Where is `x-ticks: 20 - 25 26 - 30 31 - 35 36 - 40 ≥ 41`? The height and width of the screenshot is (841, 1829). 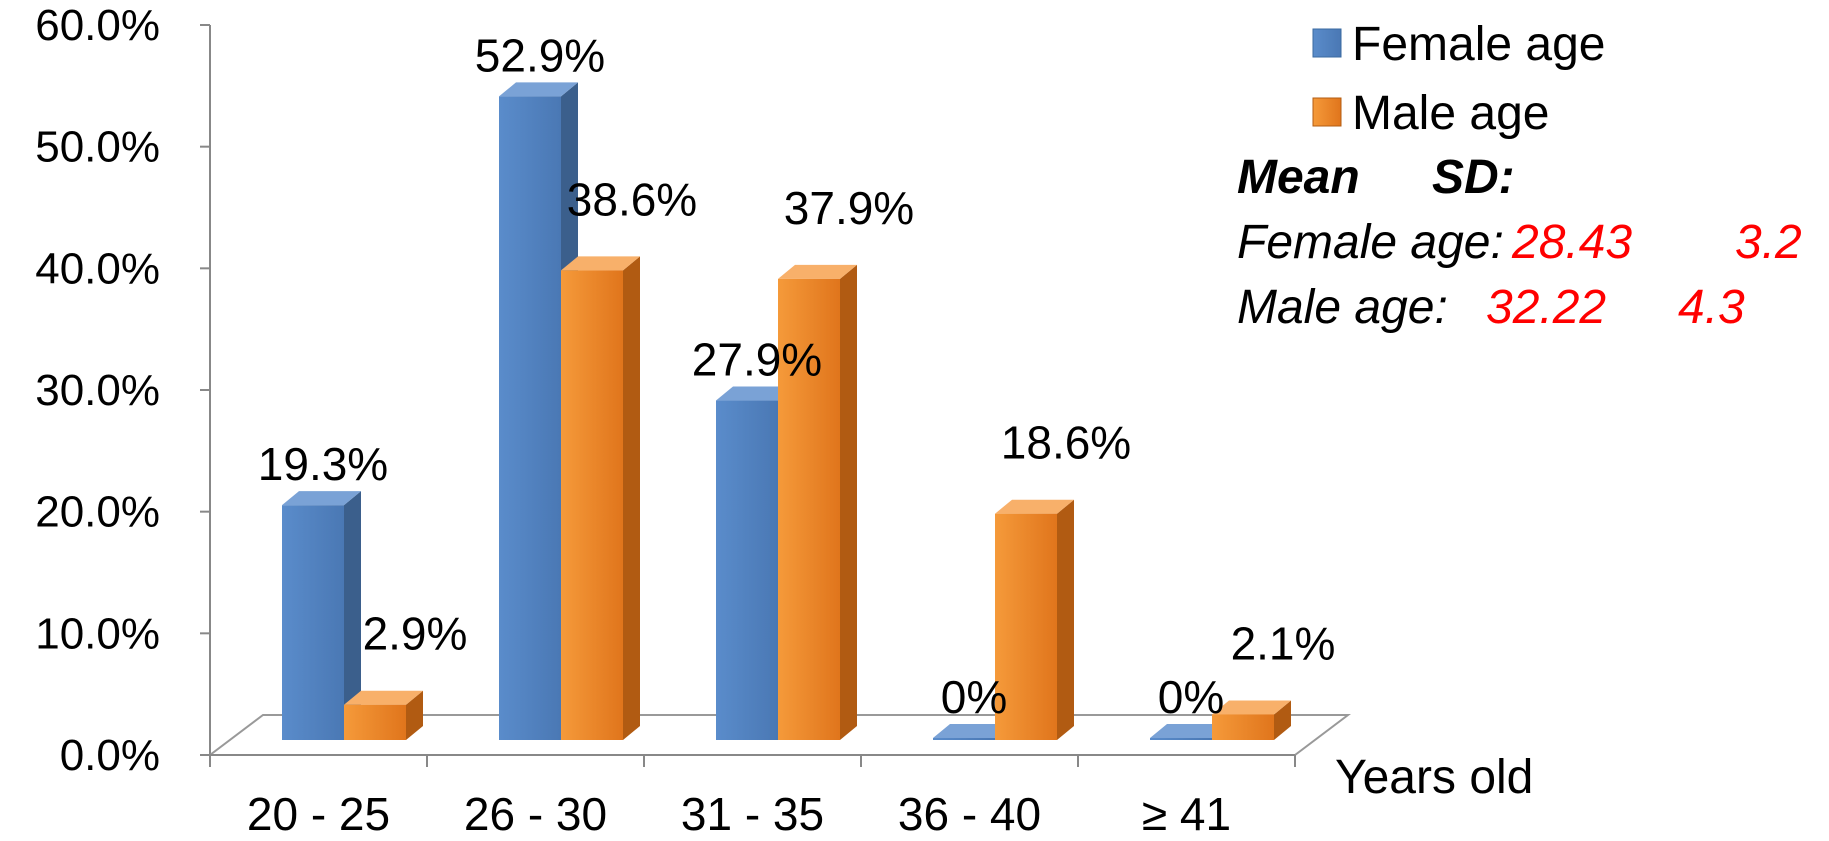
x-ticks: 20 - 25 26 - 30 31 - 35 36 - 40 ≥ 41 is located at coordinates (752, 797).